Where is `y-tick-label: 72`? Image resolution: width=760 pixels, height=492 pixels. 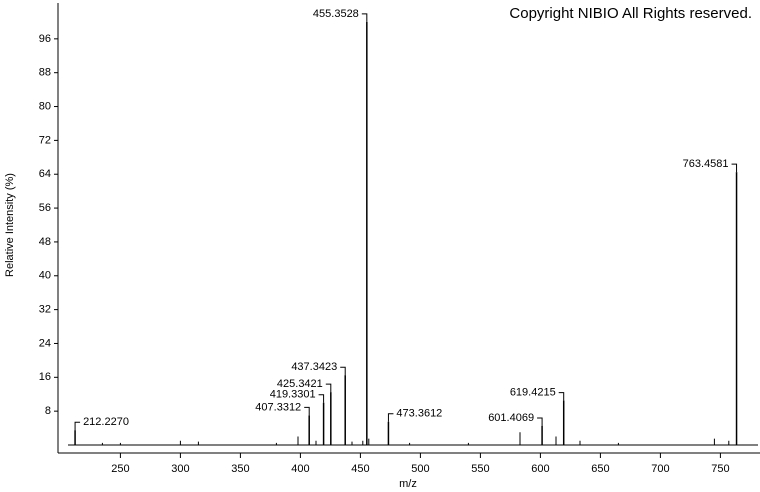 y-tick-label: 72 is located at coordinates (45, 140).